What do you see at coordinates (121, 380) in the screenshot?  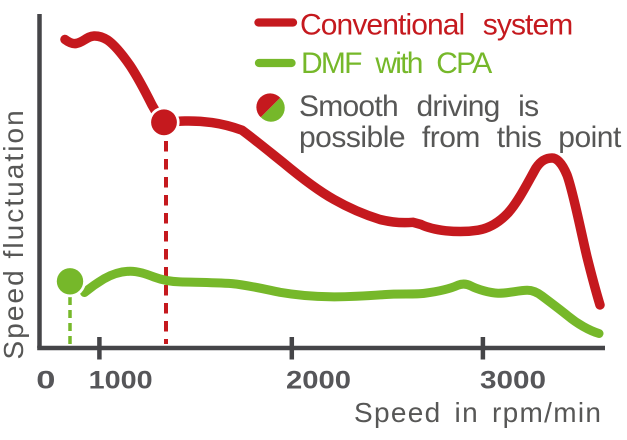 I see `svg-text: 1000` at bounding box center [121, 380].